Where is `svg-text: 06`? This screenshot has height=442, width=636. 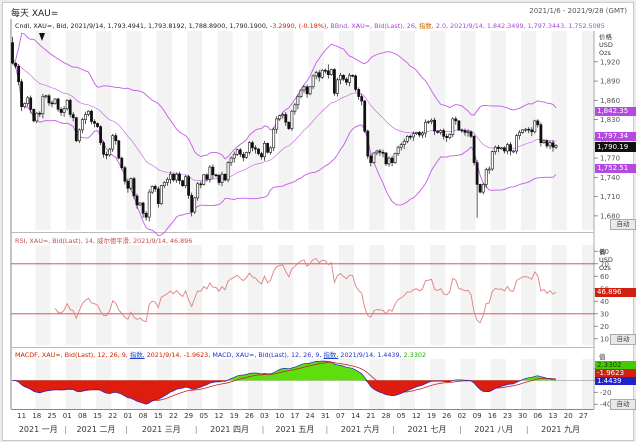
svg-text: 06 is located at coordinates (537, 416).